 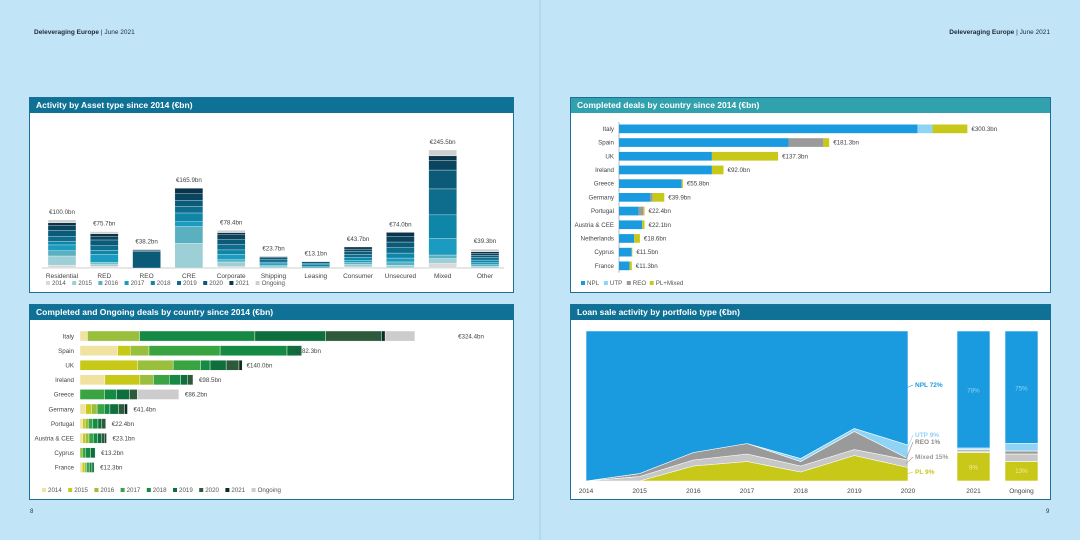 What do you see at coordinates (632, 252) in the screenshot?
I see `completed-bar-cyprus-pl-mixed` at bounding box center [632, 252].